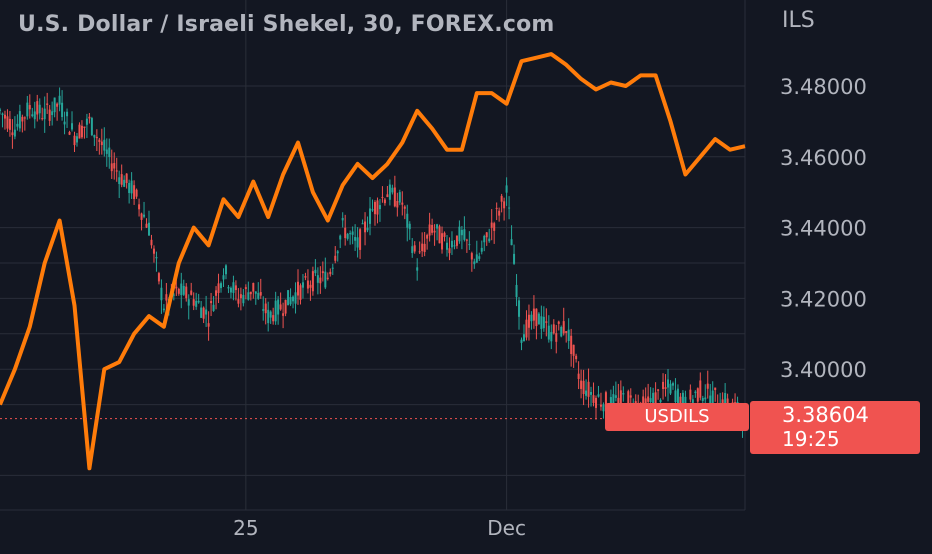 This screenshot has height=554, width=932. What do you see at coordinates (823, 229) in the screenshot?
I see `y-tick-label: 3.44000` at bounding box center [823, 229].